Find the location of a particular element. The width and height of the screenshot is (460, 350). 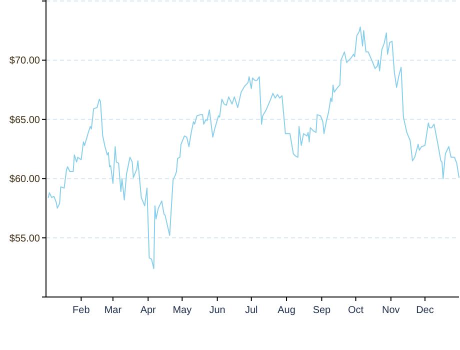

y-tick-label: $65.00 is located at coordinates (24, 120).